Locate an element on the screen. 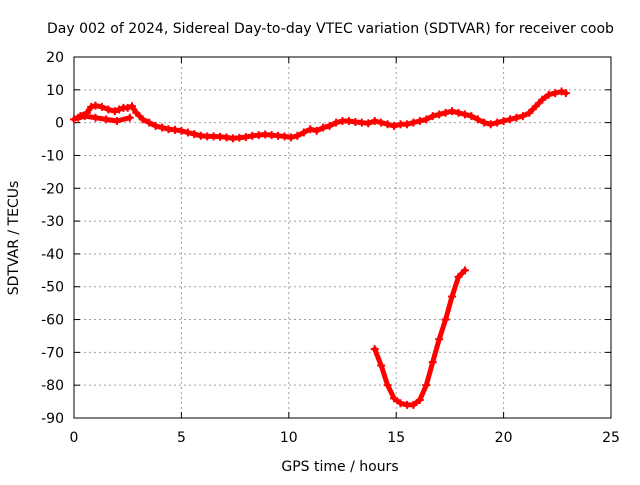 The image size is (640, 485). y-tick-label: -10 is located at coordinates (52, 156).